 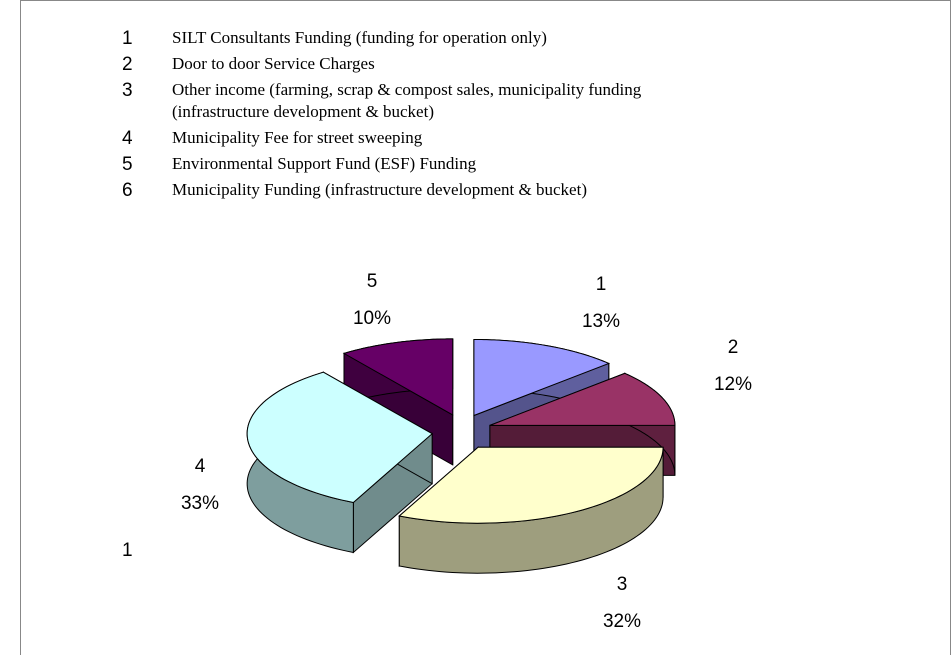 I want to click on slice-category: 4, so click(x=200, y=466).